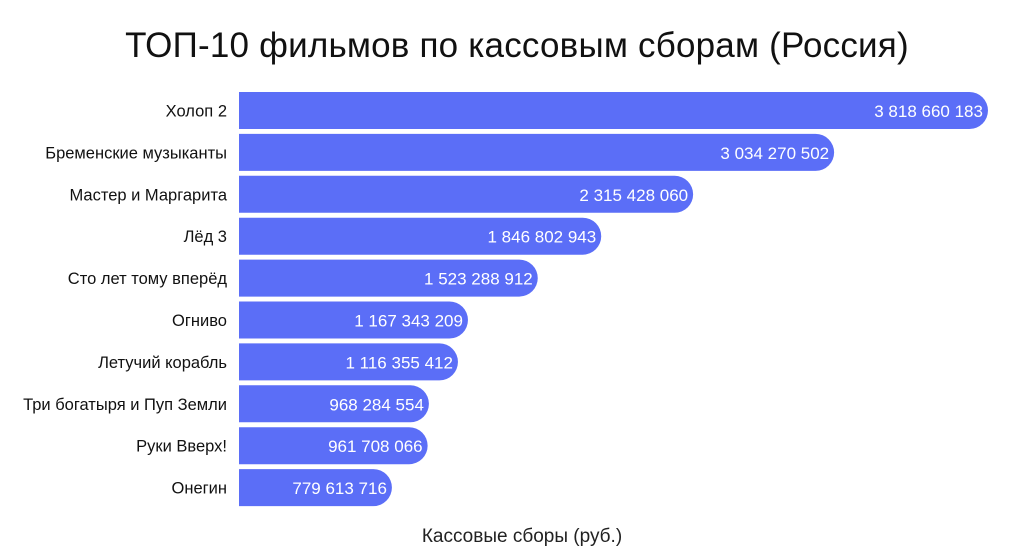  What do you see at coordinates (205, 237) in the screenshot?
I see `category-label: Лёд 3` at bounding box center [205, 237].